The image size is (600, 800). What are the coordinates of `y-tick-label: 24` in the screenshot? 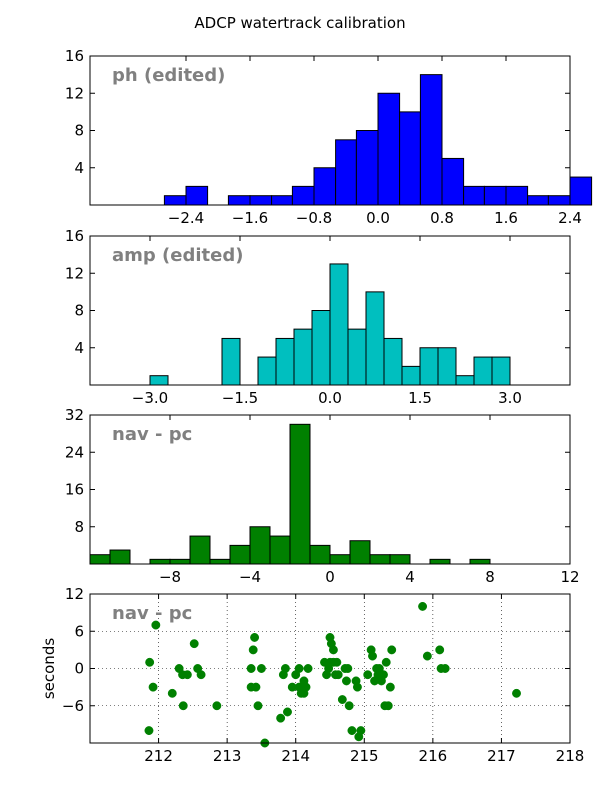 It's located at (74, 452).